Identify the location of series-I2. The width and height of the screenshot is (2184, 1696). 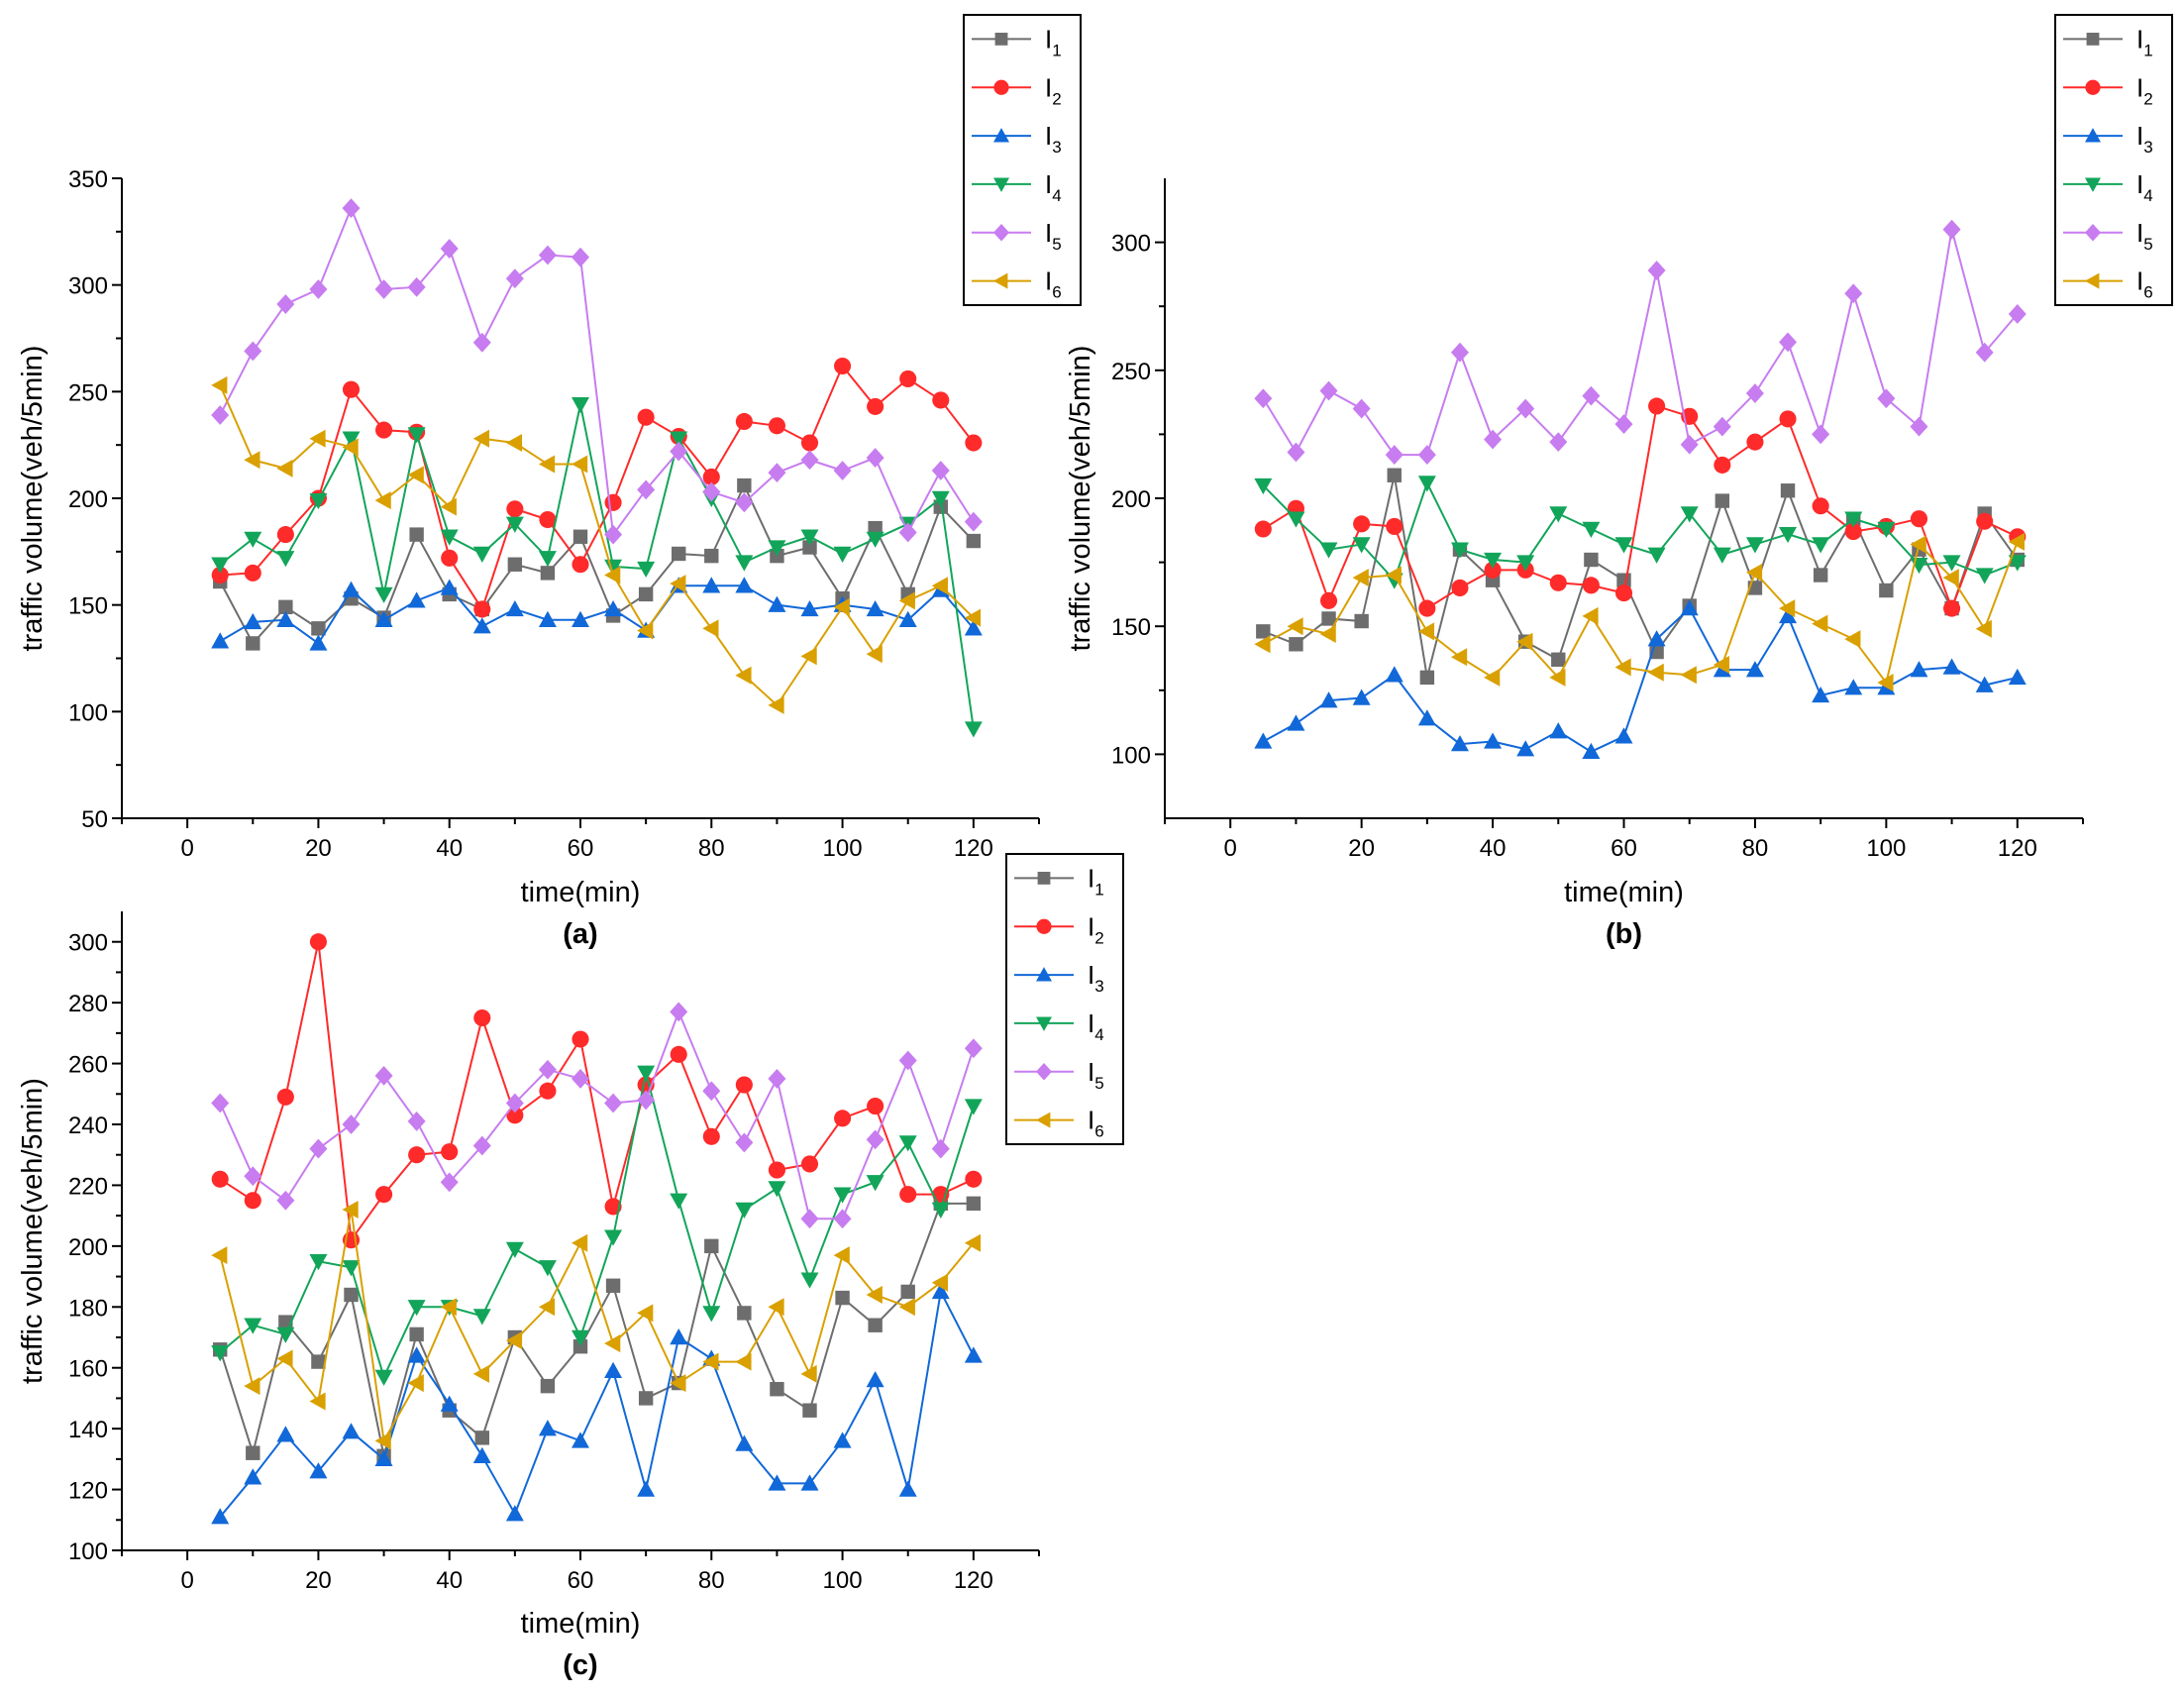
(597, 1091).